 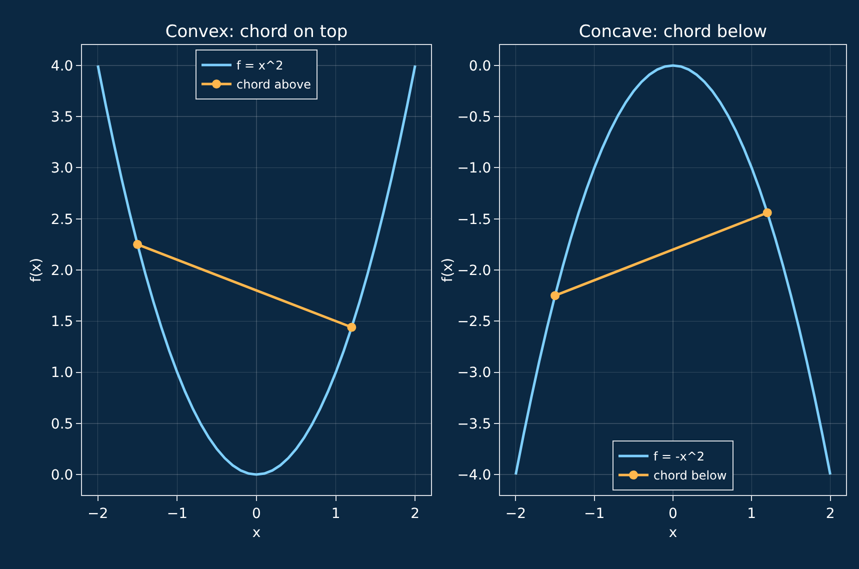 I want to click on y-tick-label: −4.0, so click(x=474, y=475).